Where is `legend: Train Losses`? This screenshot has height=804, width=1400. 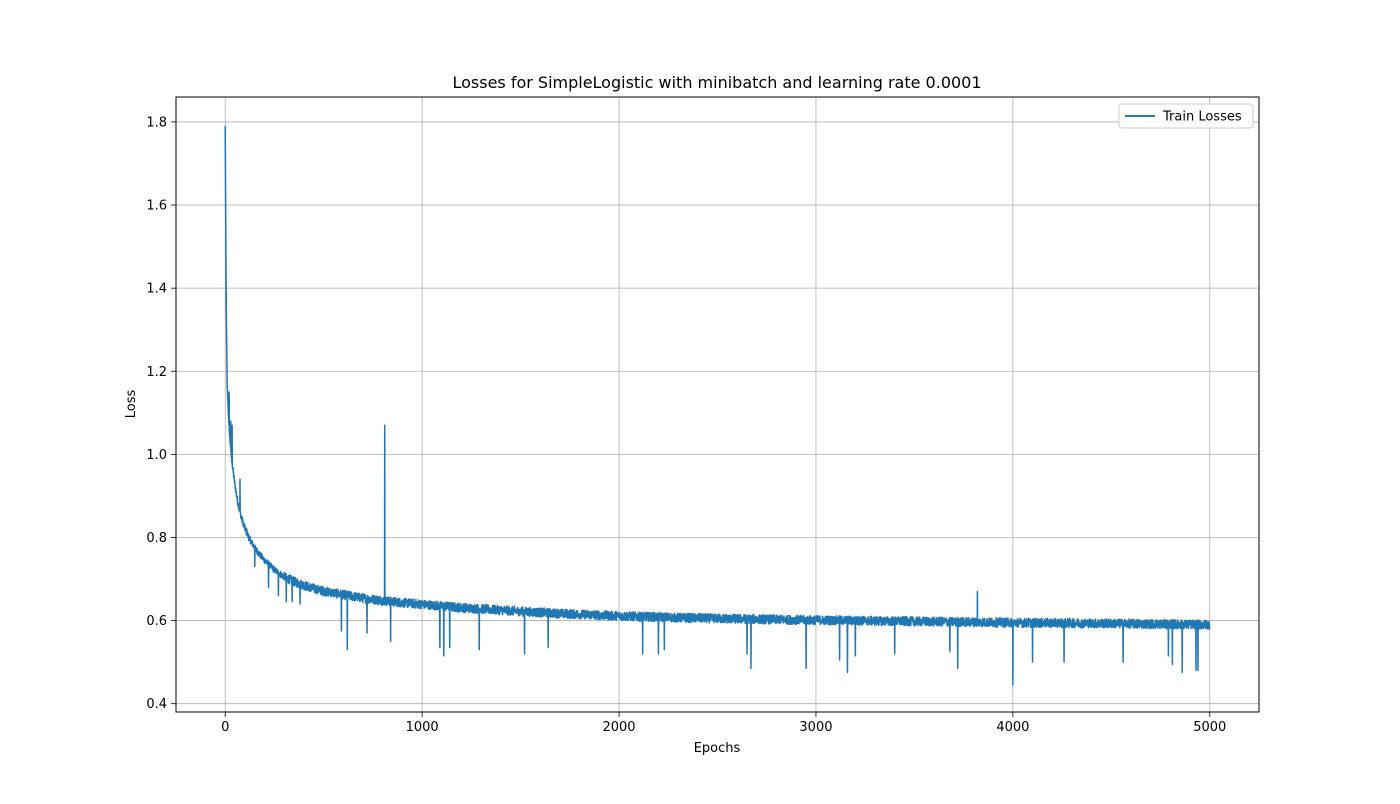
legend: Train Losses is located at coordinates (1186, 116).